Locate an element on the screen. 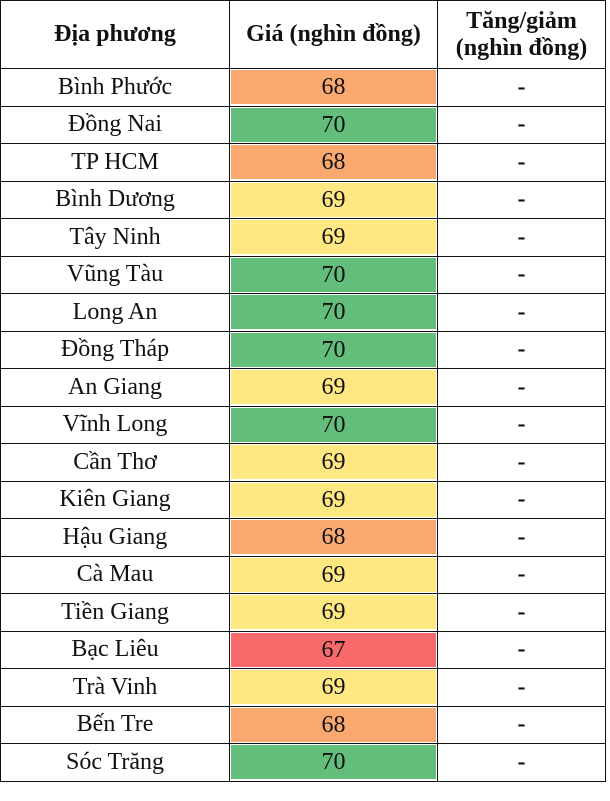 This screenshot has height=801, width=610. place-cell: Bình Dương is located at coordinates (115, 199).